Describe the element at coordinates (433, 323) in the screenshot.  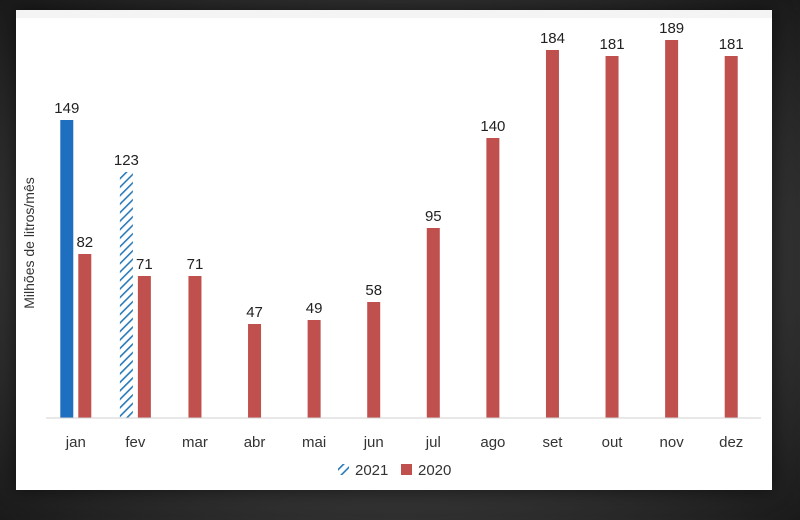
I see `bar-2020-jul` at that location.